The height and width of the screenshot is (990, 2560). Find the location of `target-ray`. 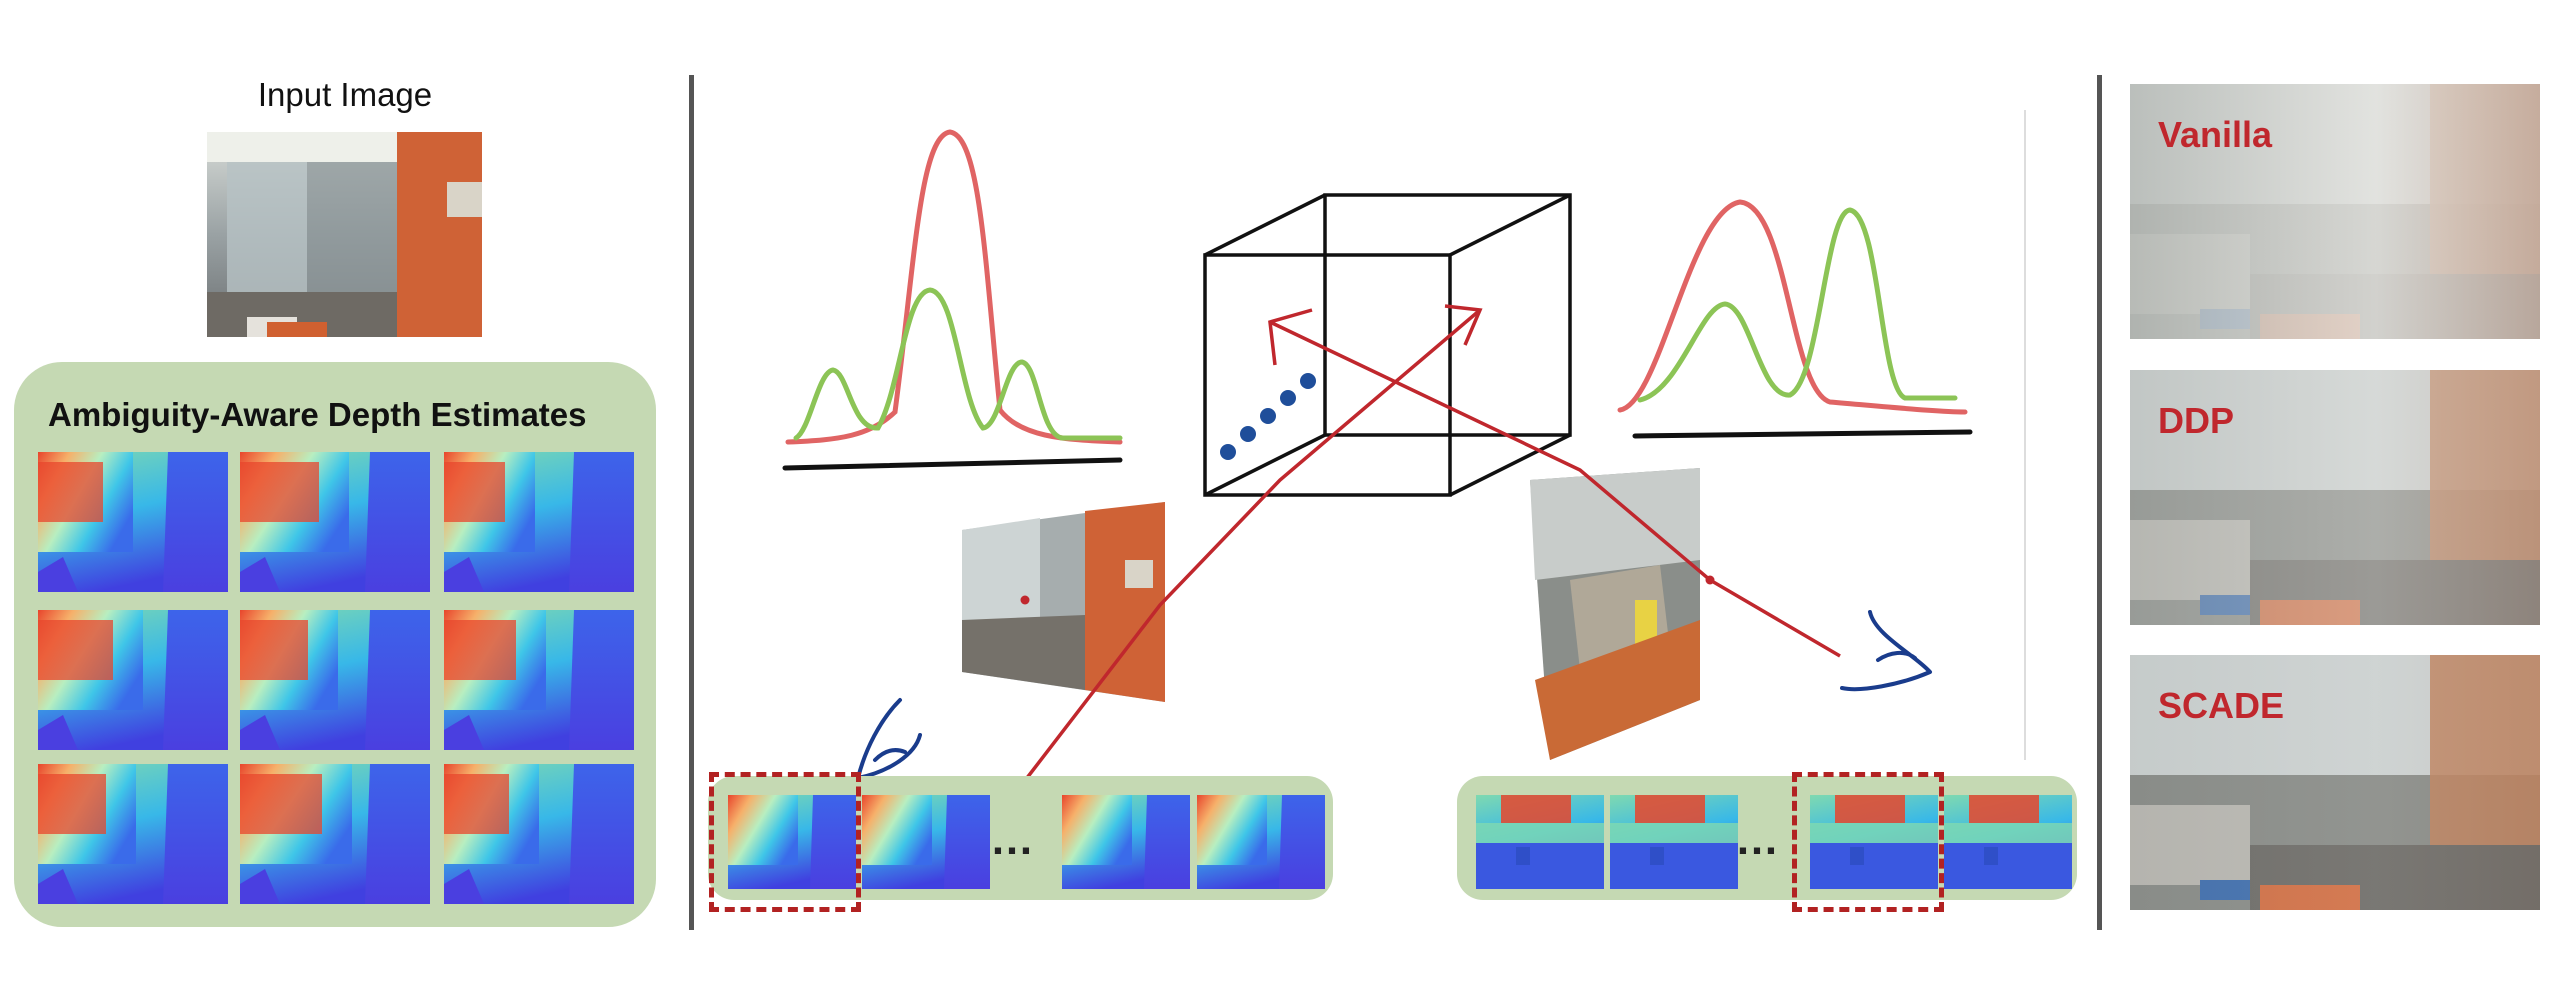

target-ray is located at coordinates (1555, 489).